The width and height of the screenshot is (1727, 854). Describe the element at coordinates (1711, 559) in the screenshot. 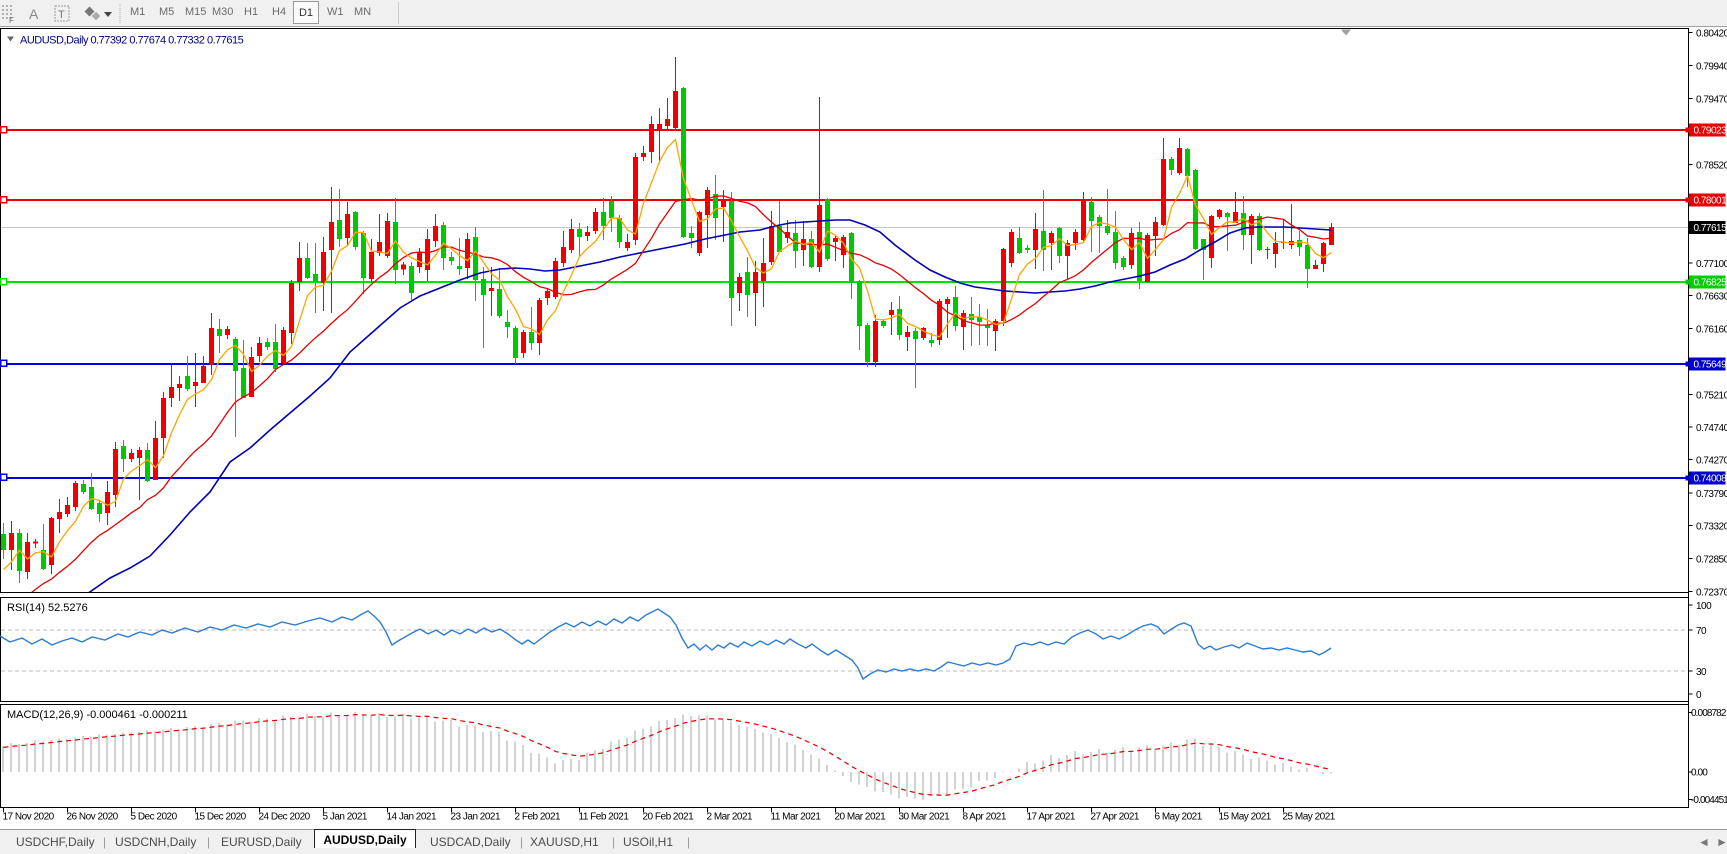

I see `svg-text: 0.72850` at that location.